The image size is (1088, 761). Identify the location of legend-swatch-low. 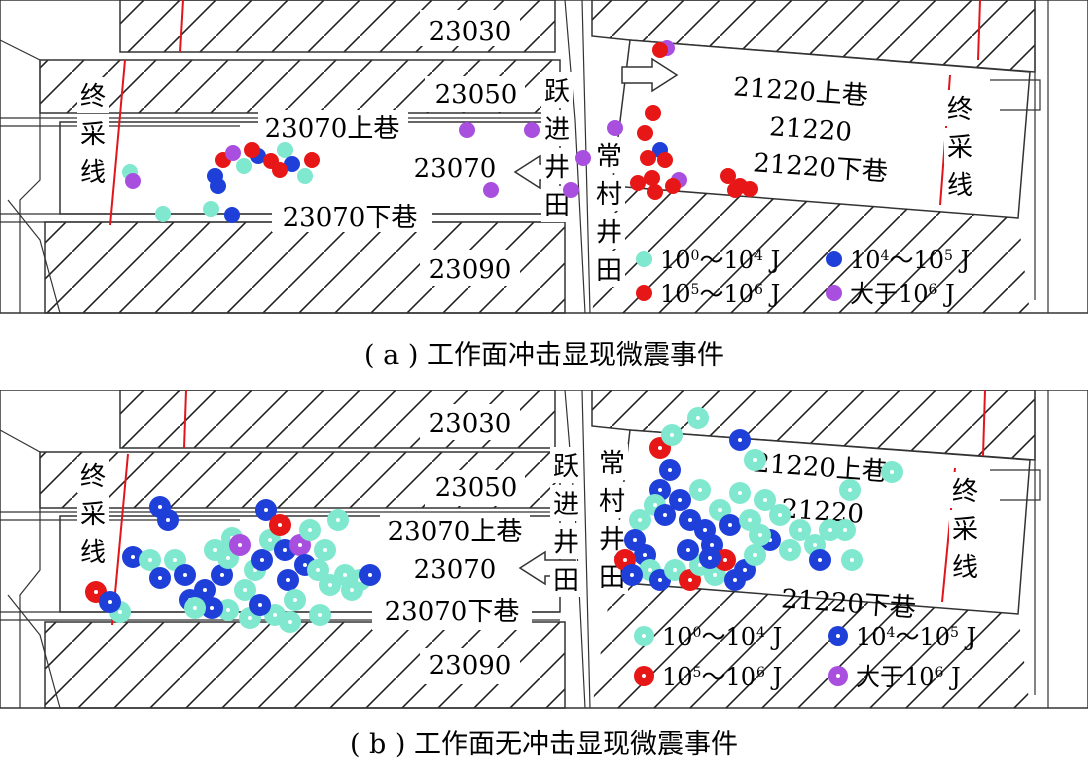
(644, 259).